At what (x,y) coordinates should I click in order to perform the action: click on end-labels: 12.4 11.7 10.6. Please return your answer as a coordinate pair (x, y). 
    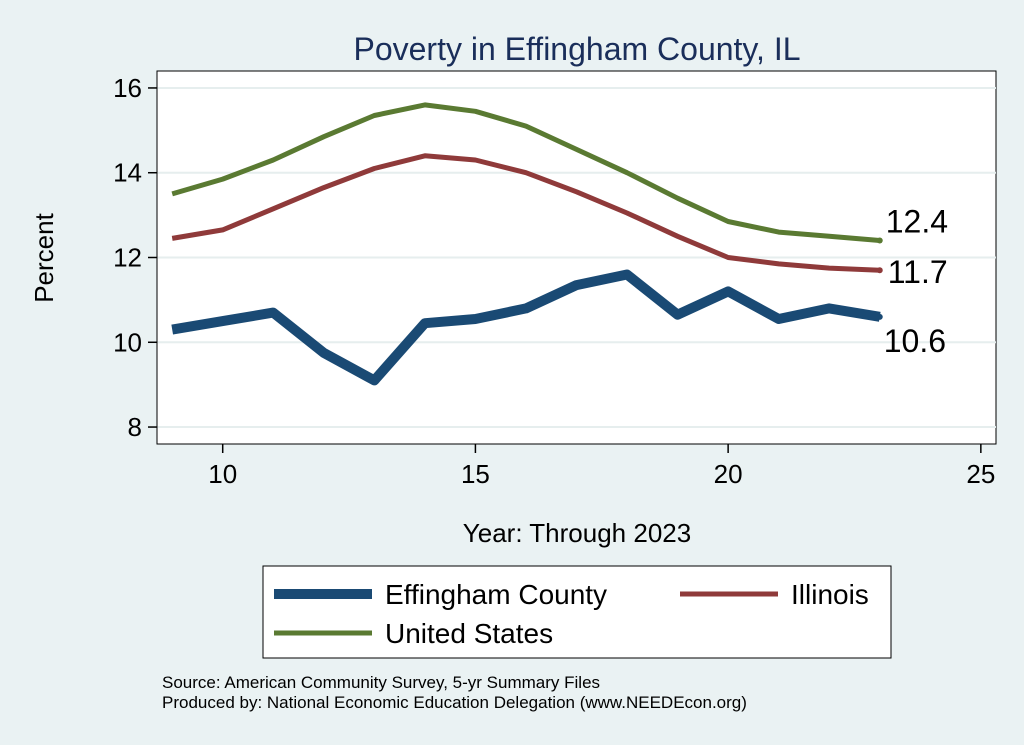
    Looking at the image, I should click on (916, 281).